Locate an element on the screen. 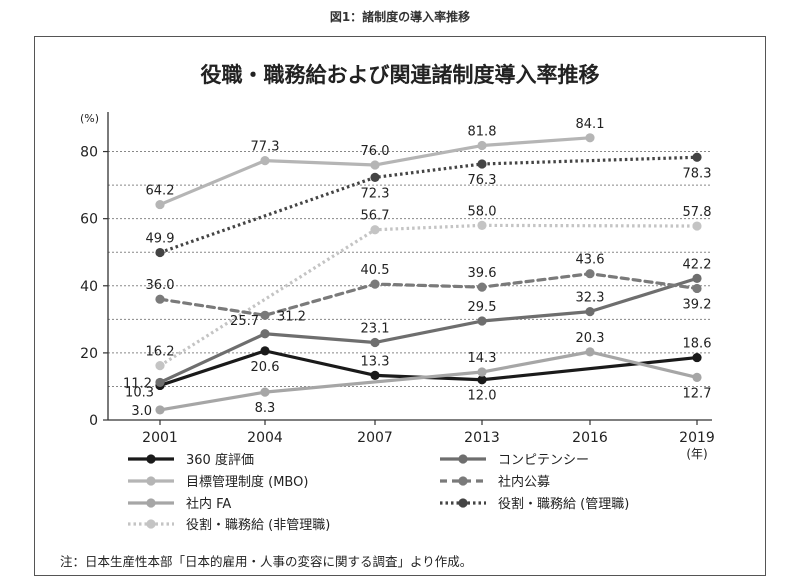  data-label: 8.3 is located at coordinates (265, 408).